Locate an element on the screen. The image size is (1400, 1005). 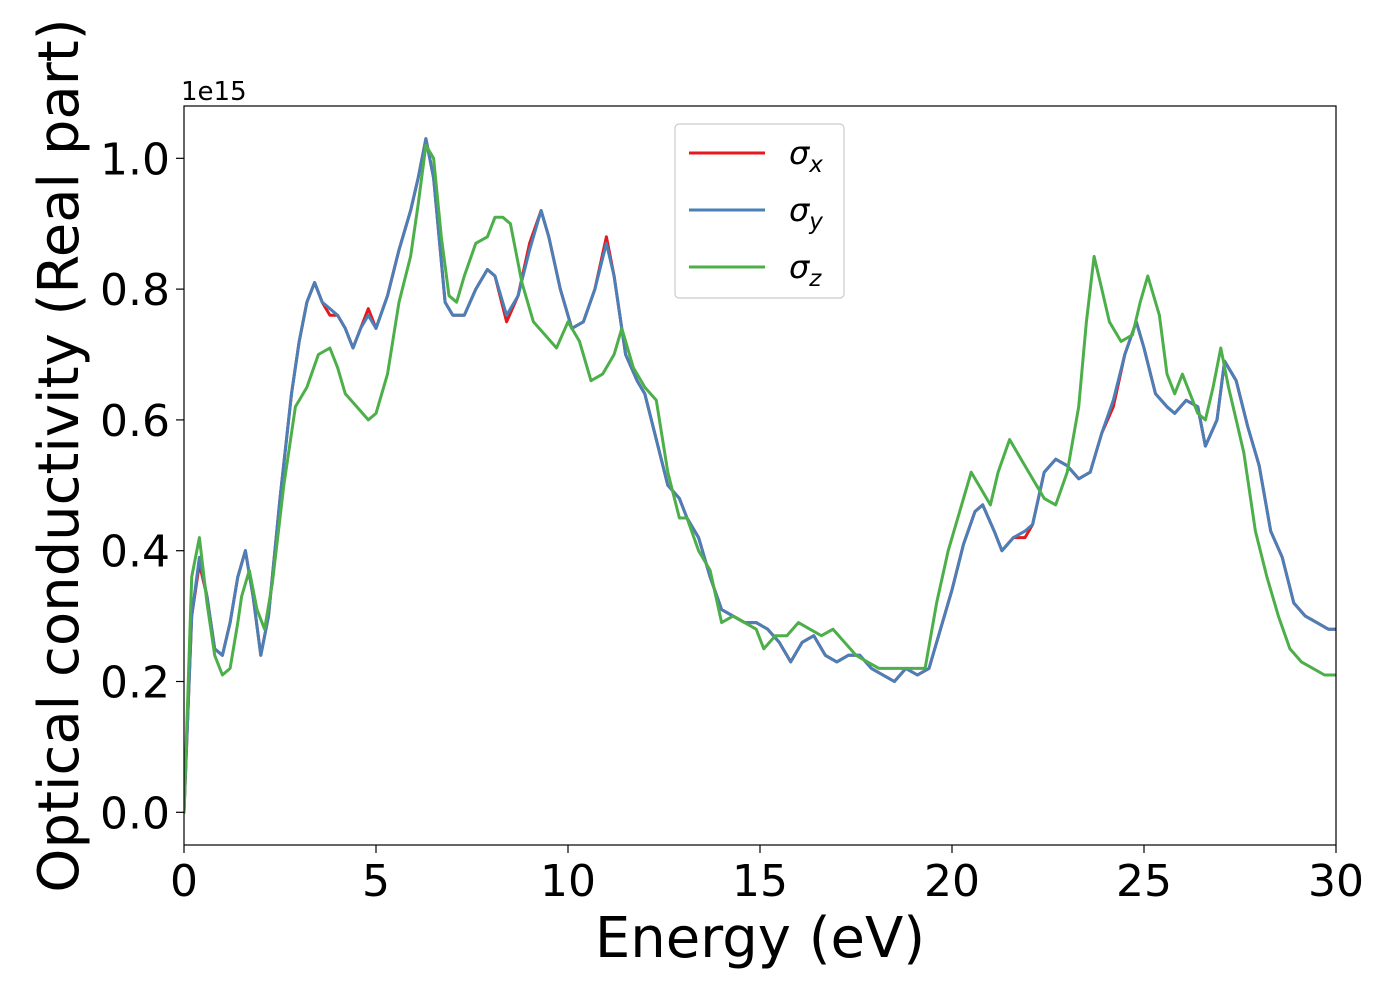
x-tick-label: 5 is located at coordinates (376, 881).